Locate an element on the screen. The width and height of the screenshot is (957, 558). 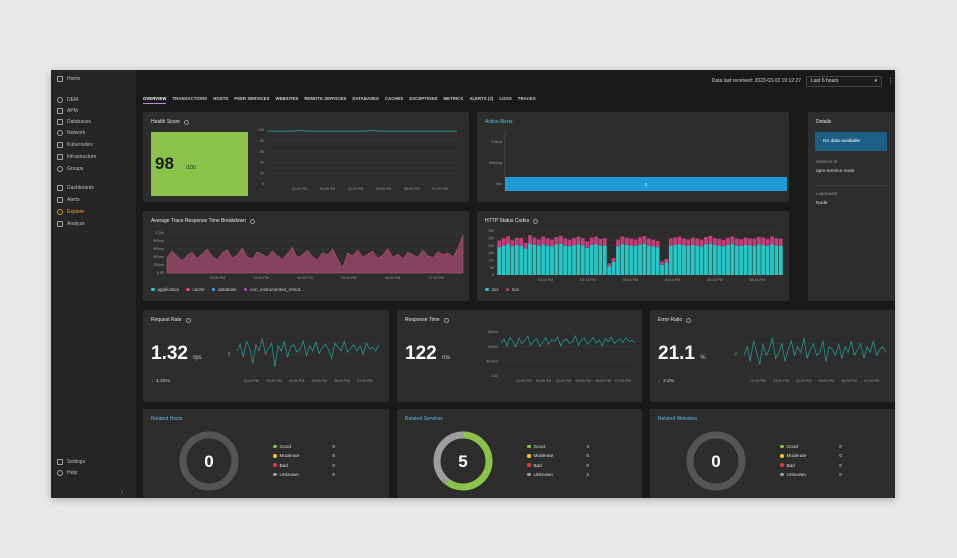
tab-logs: LOGS is located at coordinates (505, 98).